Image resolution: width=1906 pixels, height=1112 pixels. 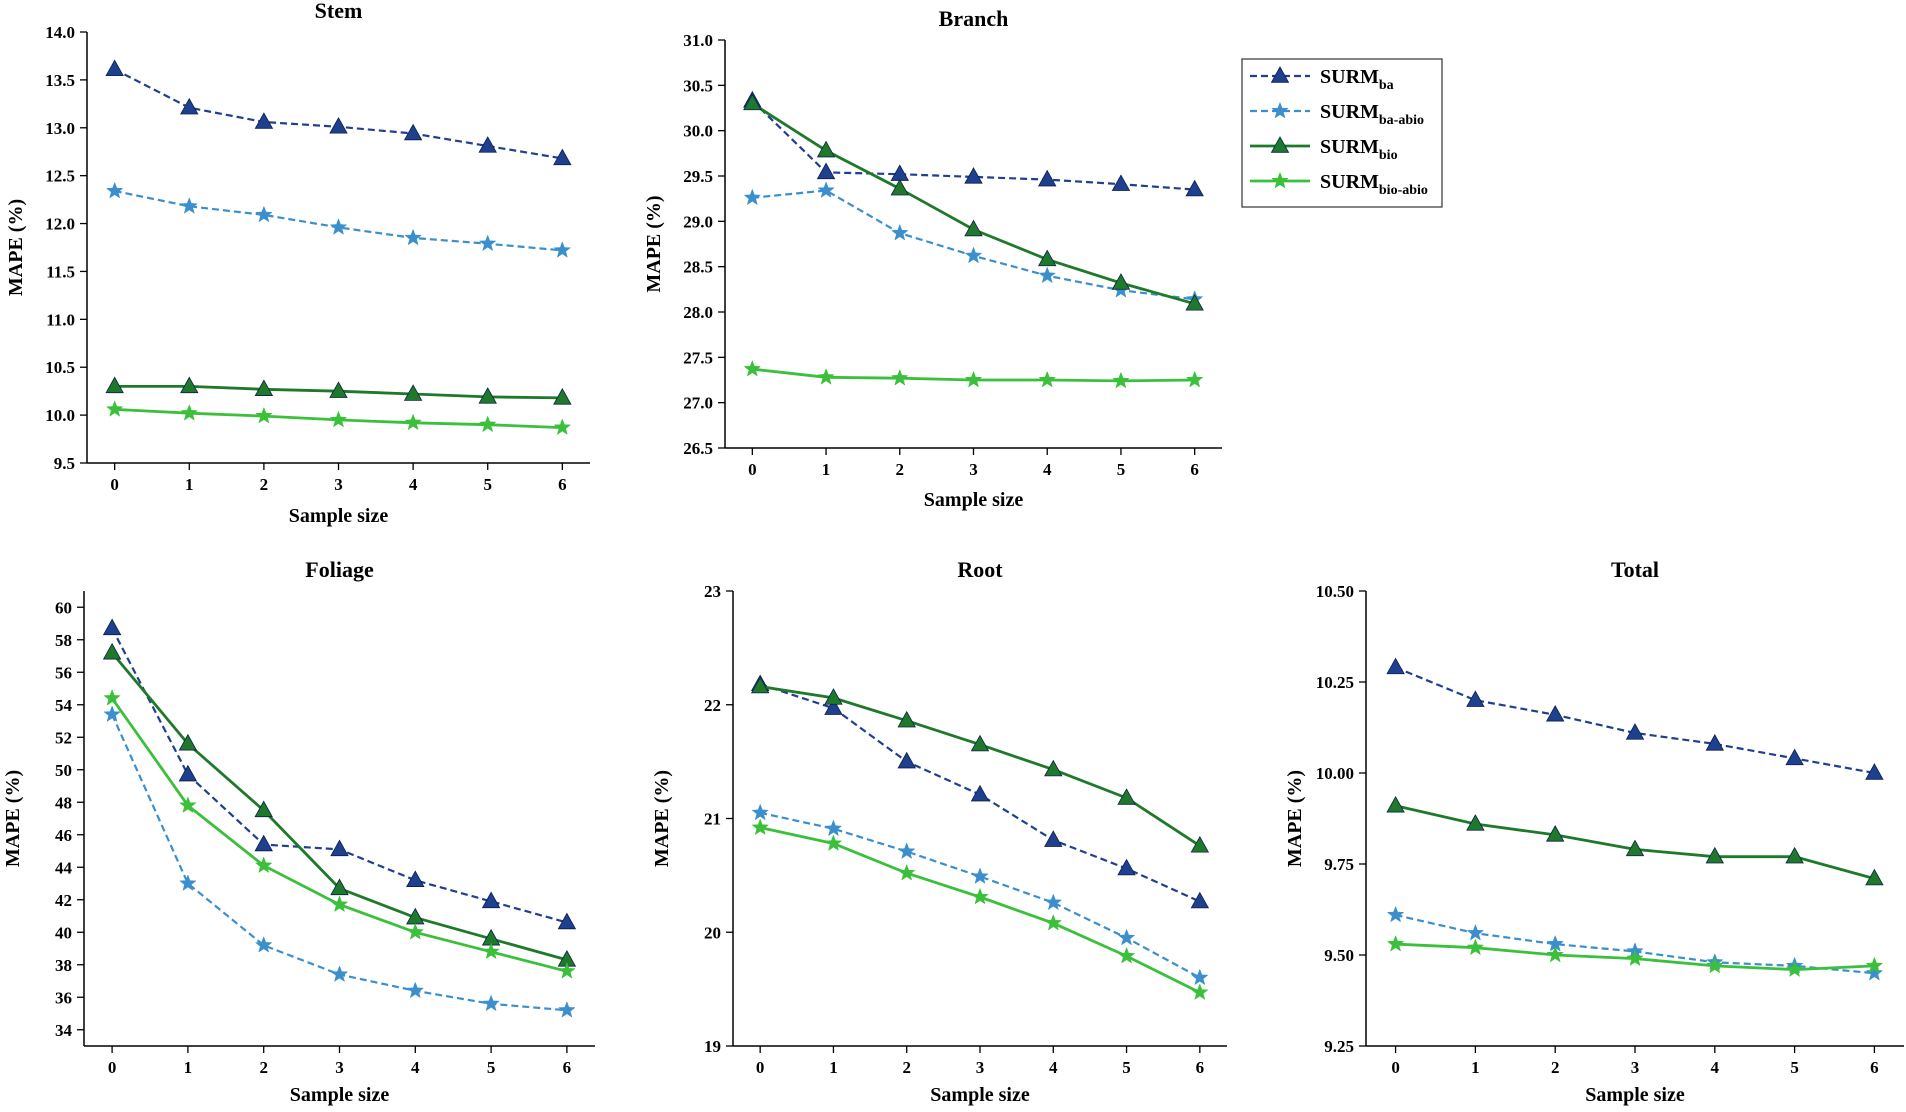 What do you see at coordinates (1401, 120) in the screenshot?
I see `legend-label-sub: ba-abio` at bounding box center [1401, 120].